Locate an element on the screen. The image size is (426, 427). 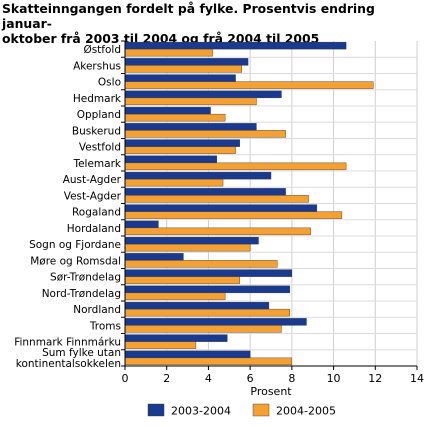
category-label: Rogaland is located at coordinates (96, 213).